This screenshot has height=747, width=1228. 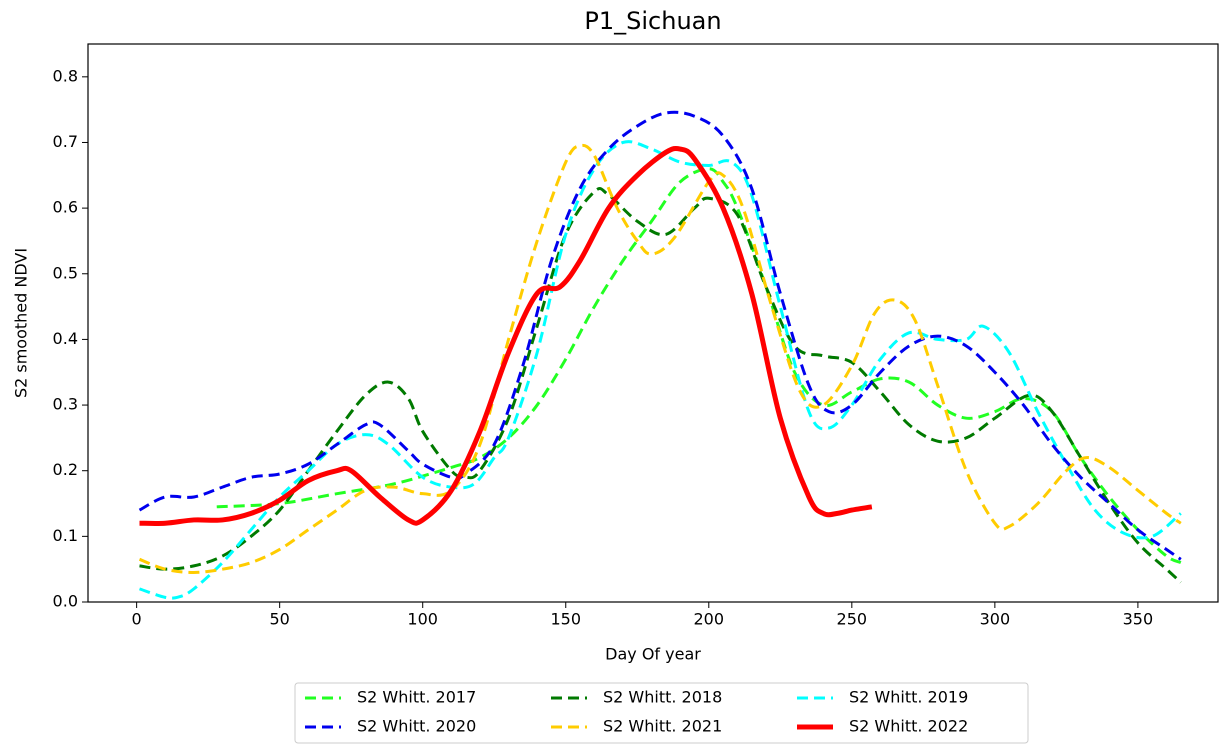 What do you see at coordinates (995, 619) in the screenshot?
I see `x-tick-label: 300` at bounding box center [995, 619].